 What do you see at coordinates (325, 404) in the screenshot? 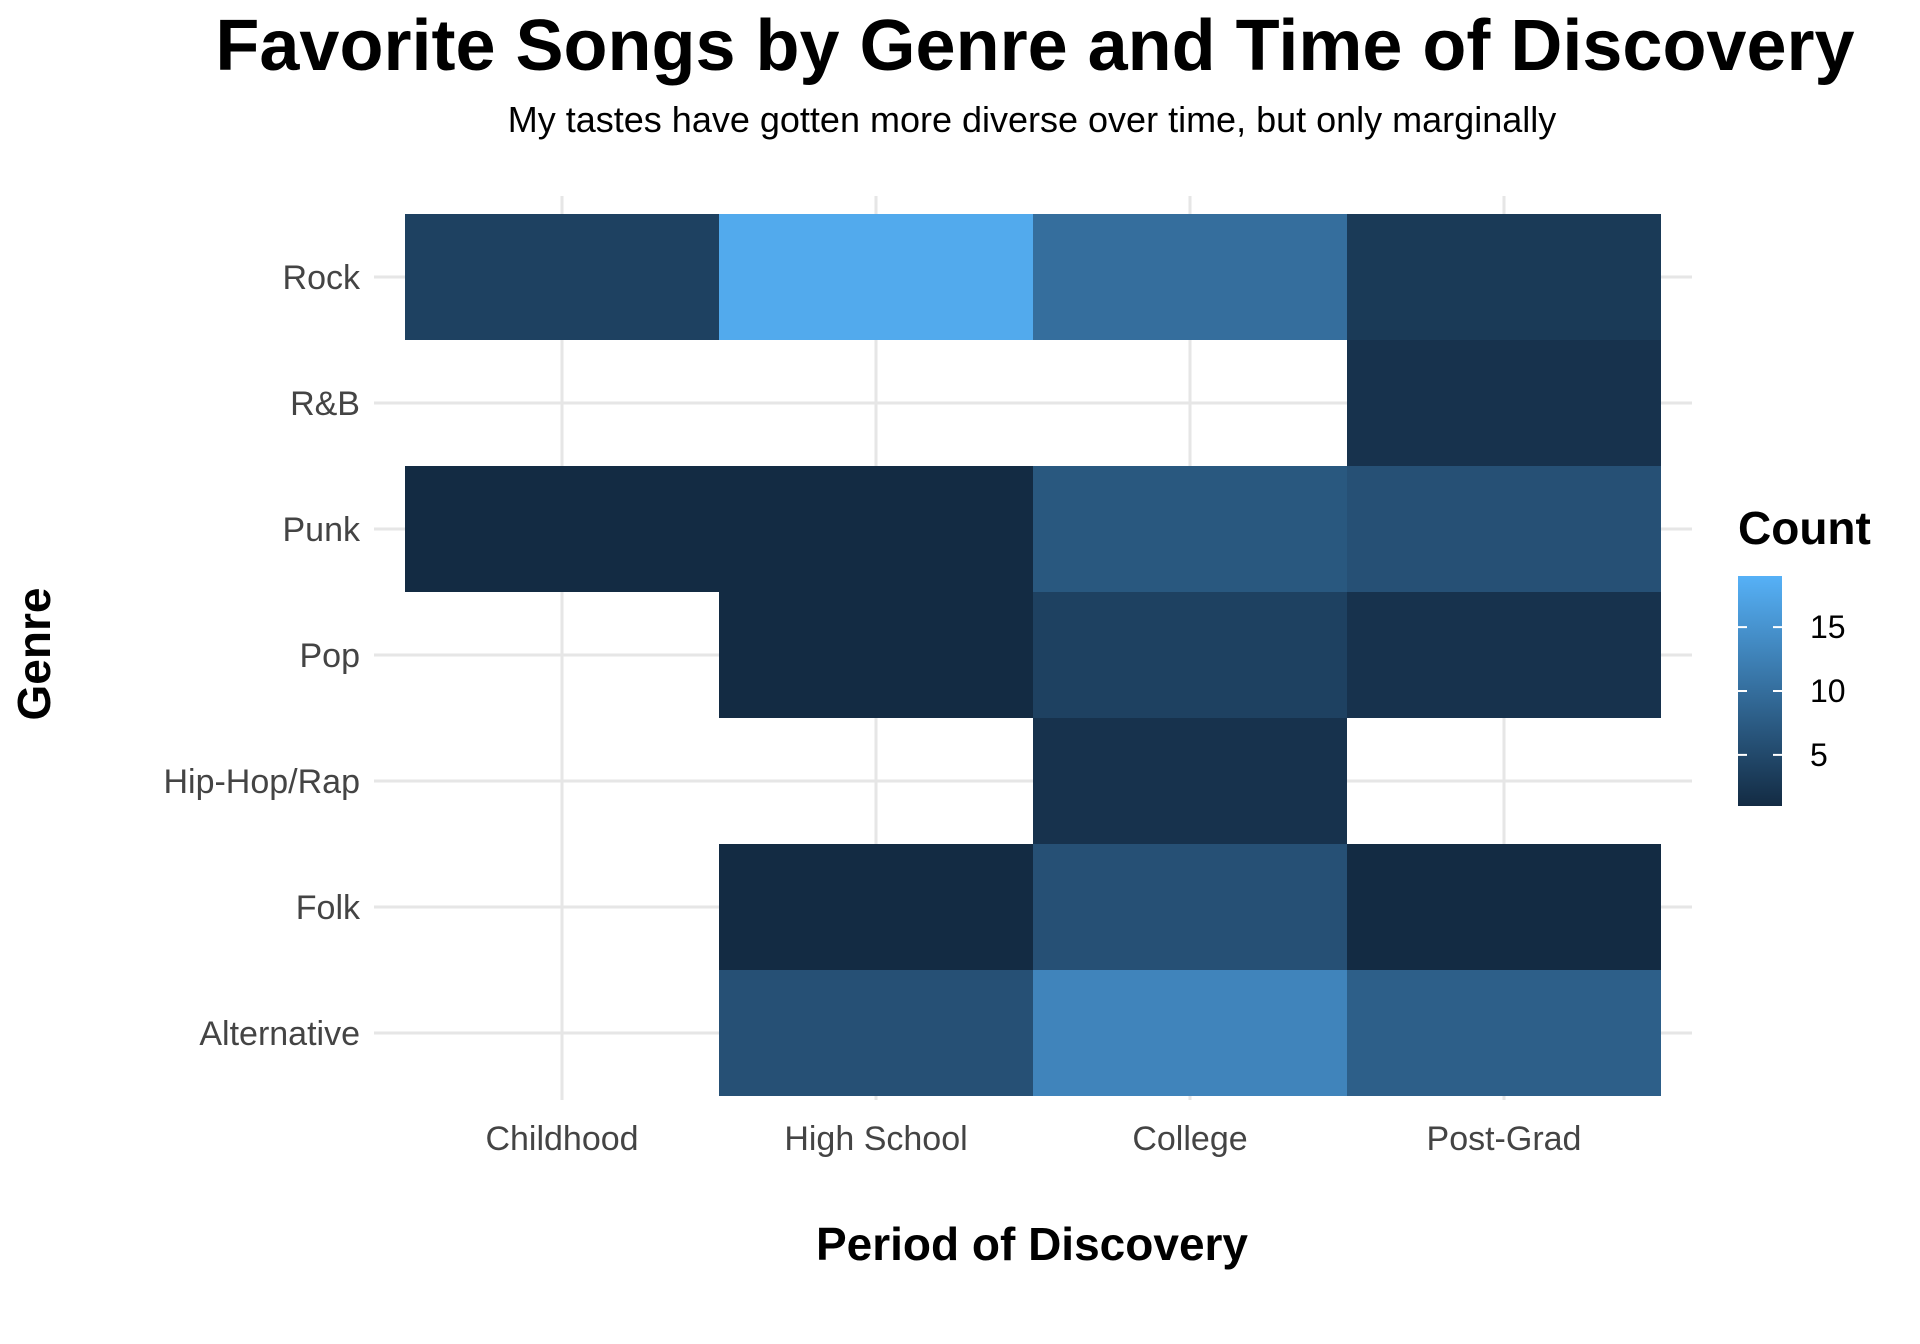
I see `y-tick-label: R&B` at bounding box center [325, 404].